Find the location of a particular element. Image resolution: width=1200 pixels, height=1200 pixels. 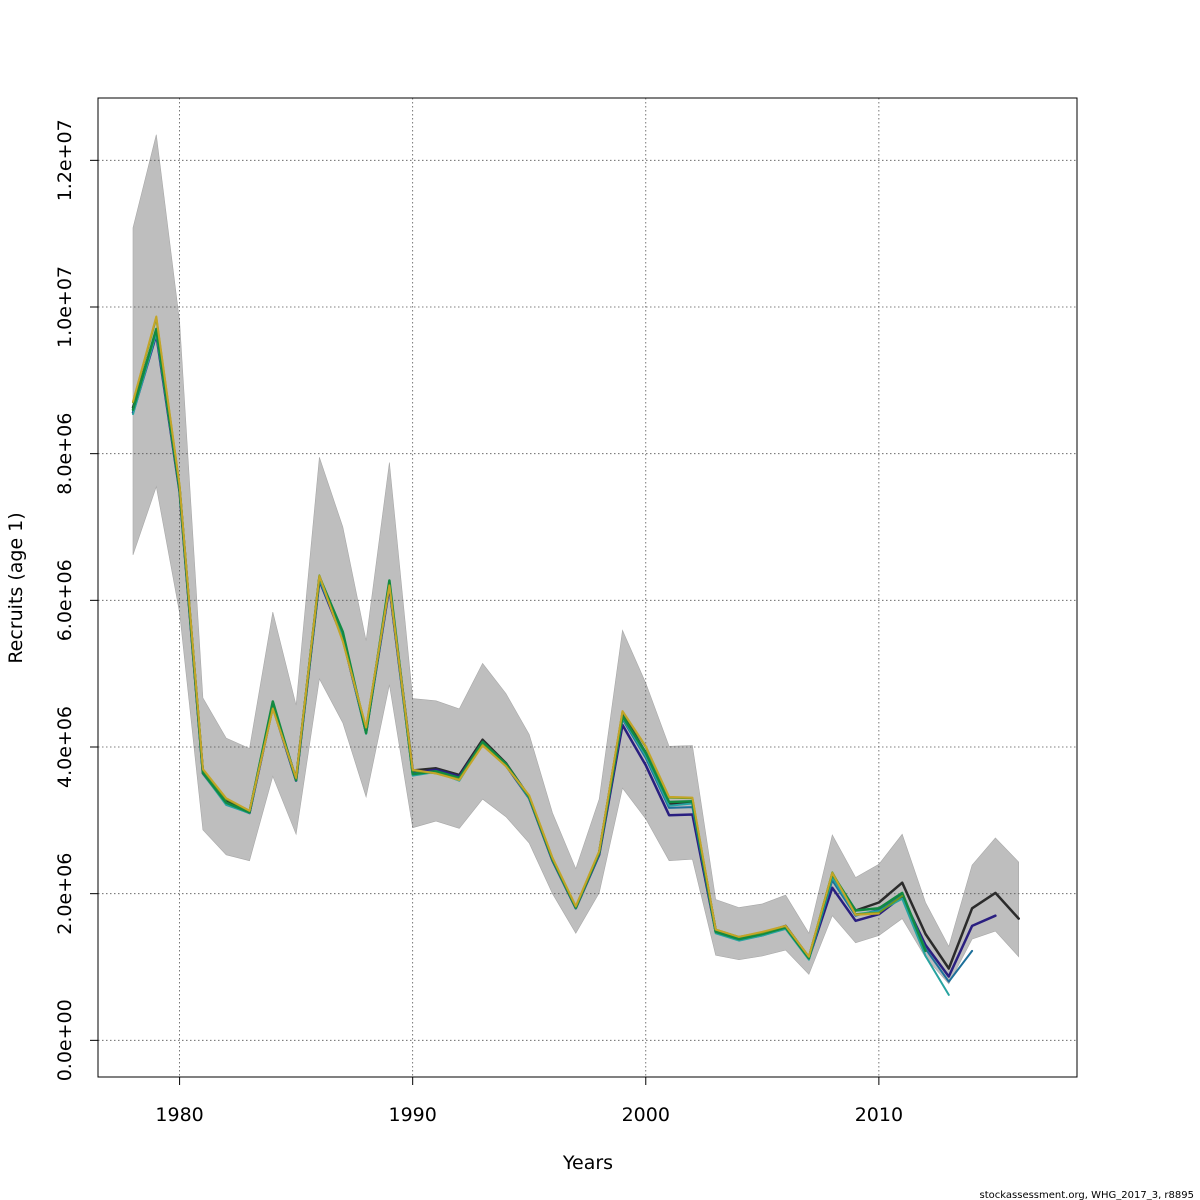

y-tick-label: 0.0e+00 is located at coordinates (65, 1040).